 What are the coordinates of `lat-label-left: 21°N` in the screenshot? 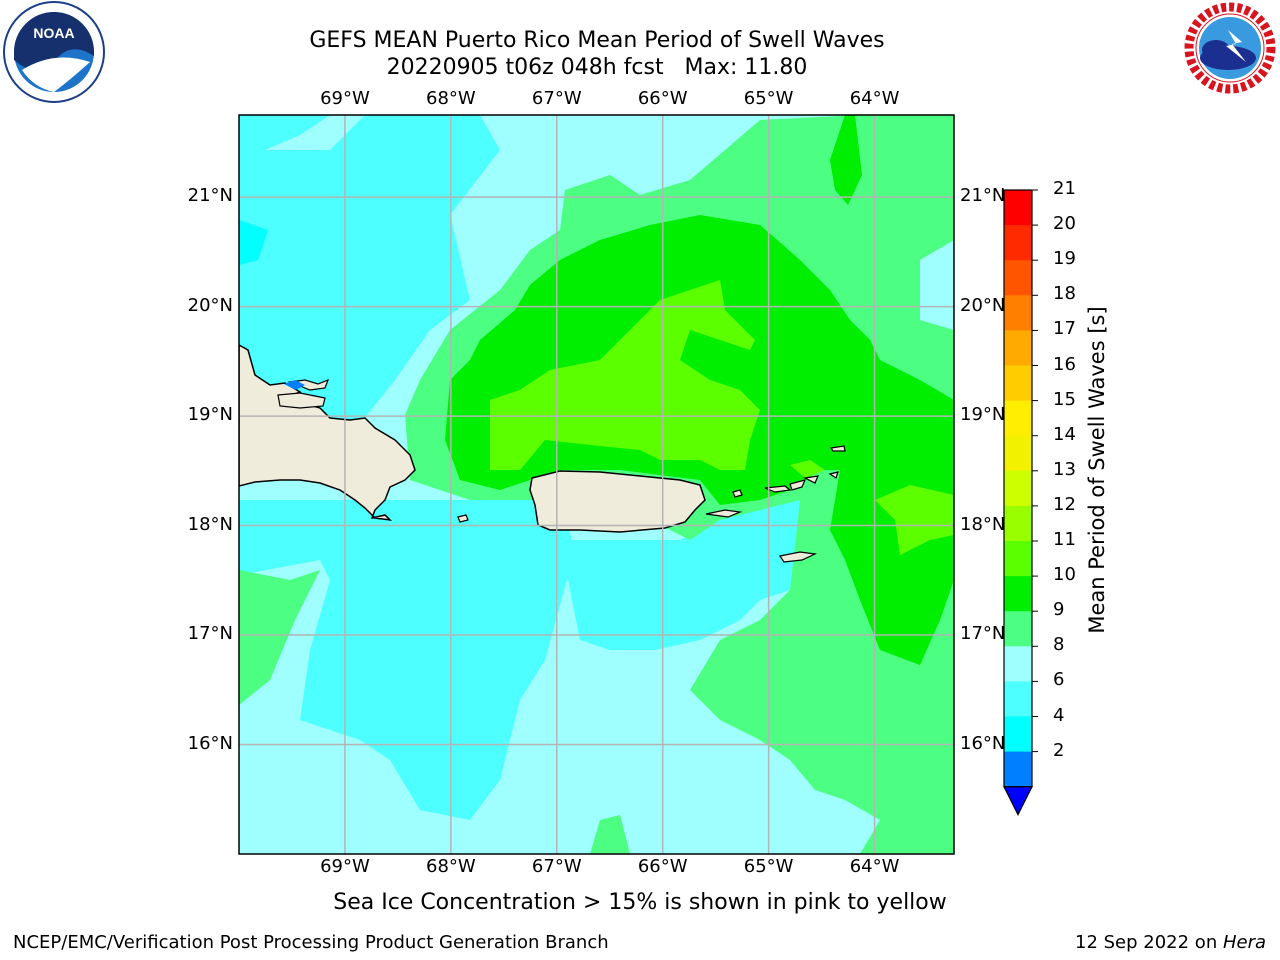 It's located at (210, 196).